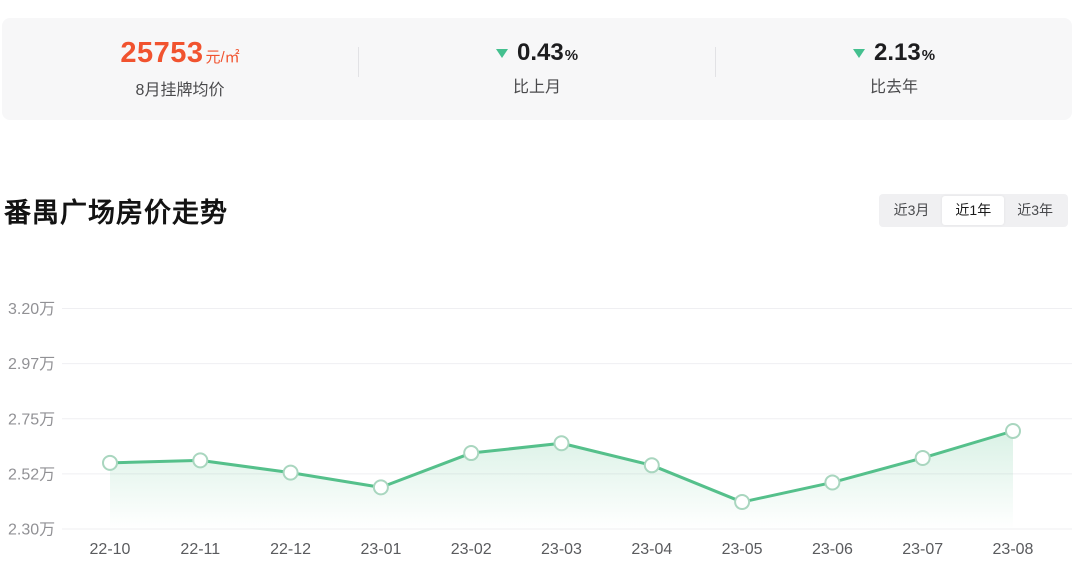  Describe the element at coordinates (897, 52) in the screenshot. I see `year-change-value: 2.13` at that location.